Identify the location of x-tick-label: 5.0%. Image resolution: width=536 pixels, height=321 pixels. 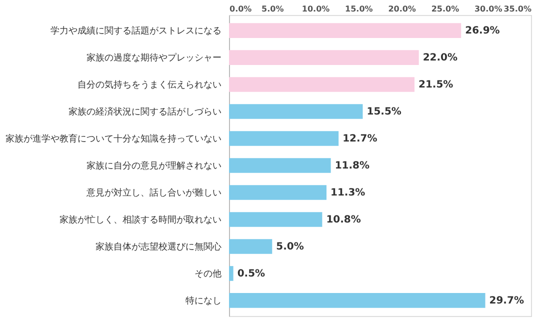
(273, 9).